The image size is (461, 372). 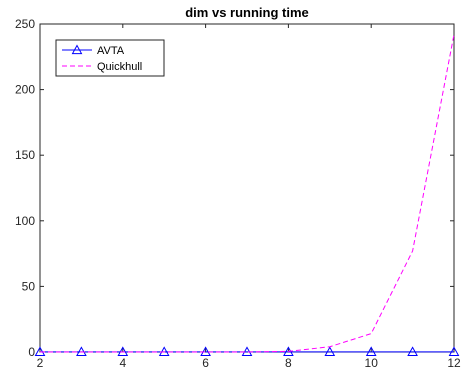 What do you see at coordinates (25, 24) in the screenshot?
I see `y-tick-label: 250` at bounding box center [25, 24].